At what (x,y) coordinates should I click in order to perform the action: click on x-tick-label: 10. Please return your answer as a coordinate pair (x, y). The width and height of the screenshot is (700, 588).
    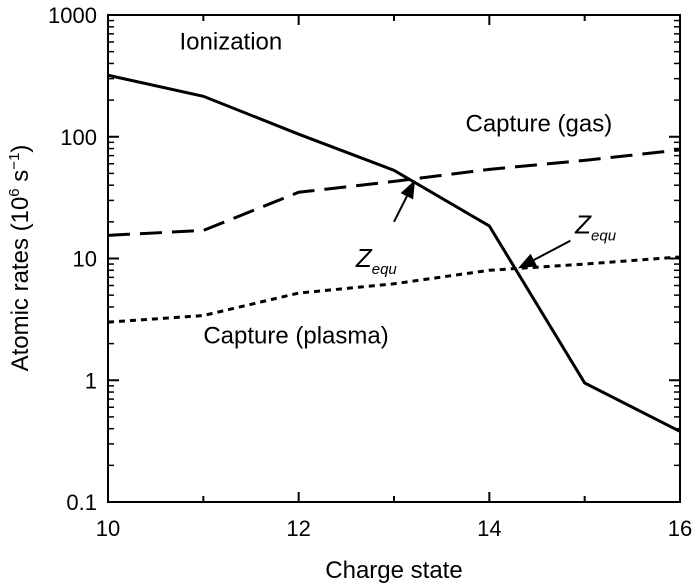
    Looking at the image, I should click on (108, 528).